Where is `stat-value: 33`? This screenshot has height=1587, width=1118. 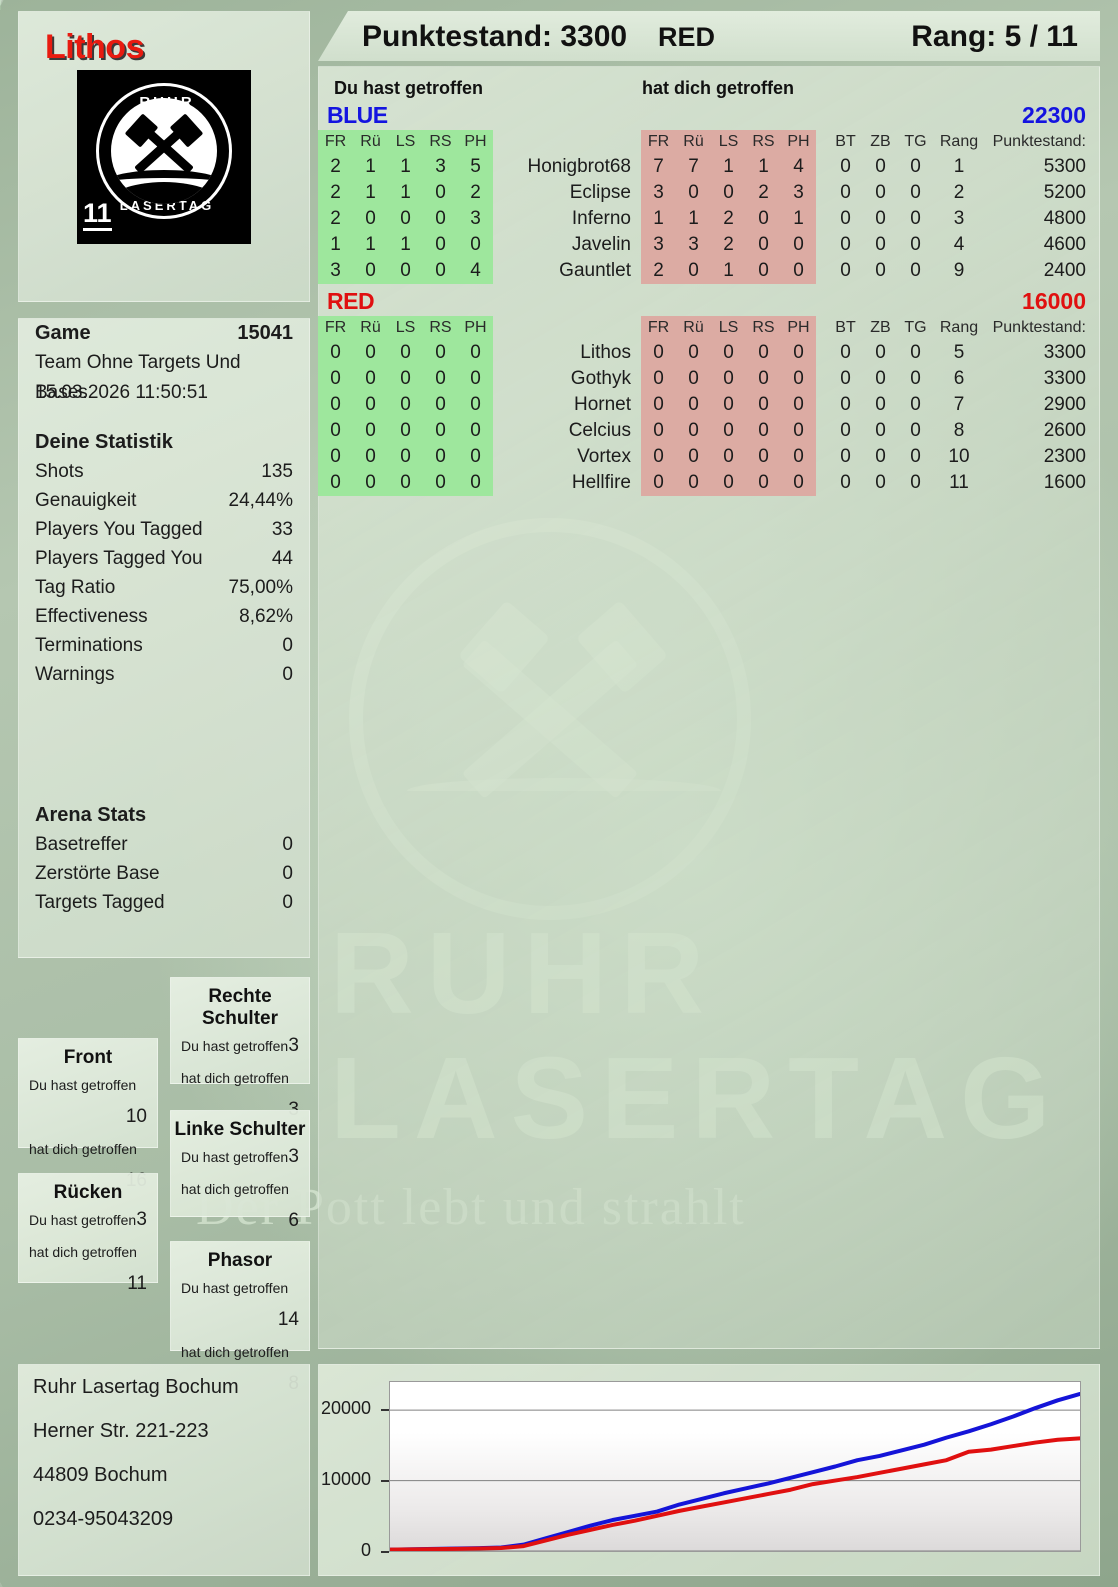 stat-value: 33 is located at coordinates (282, 529).